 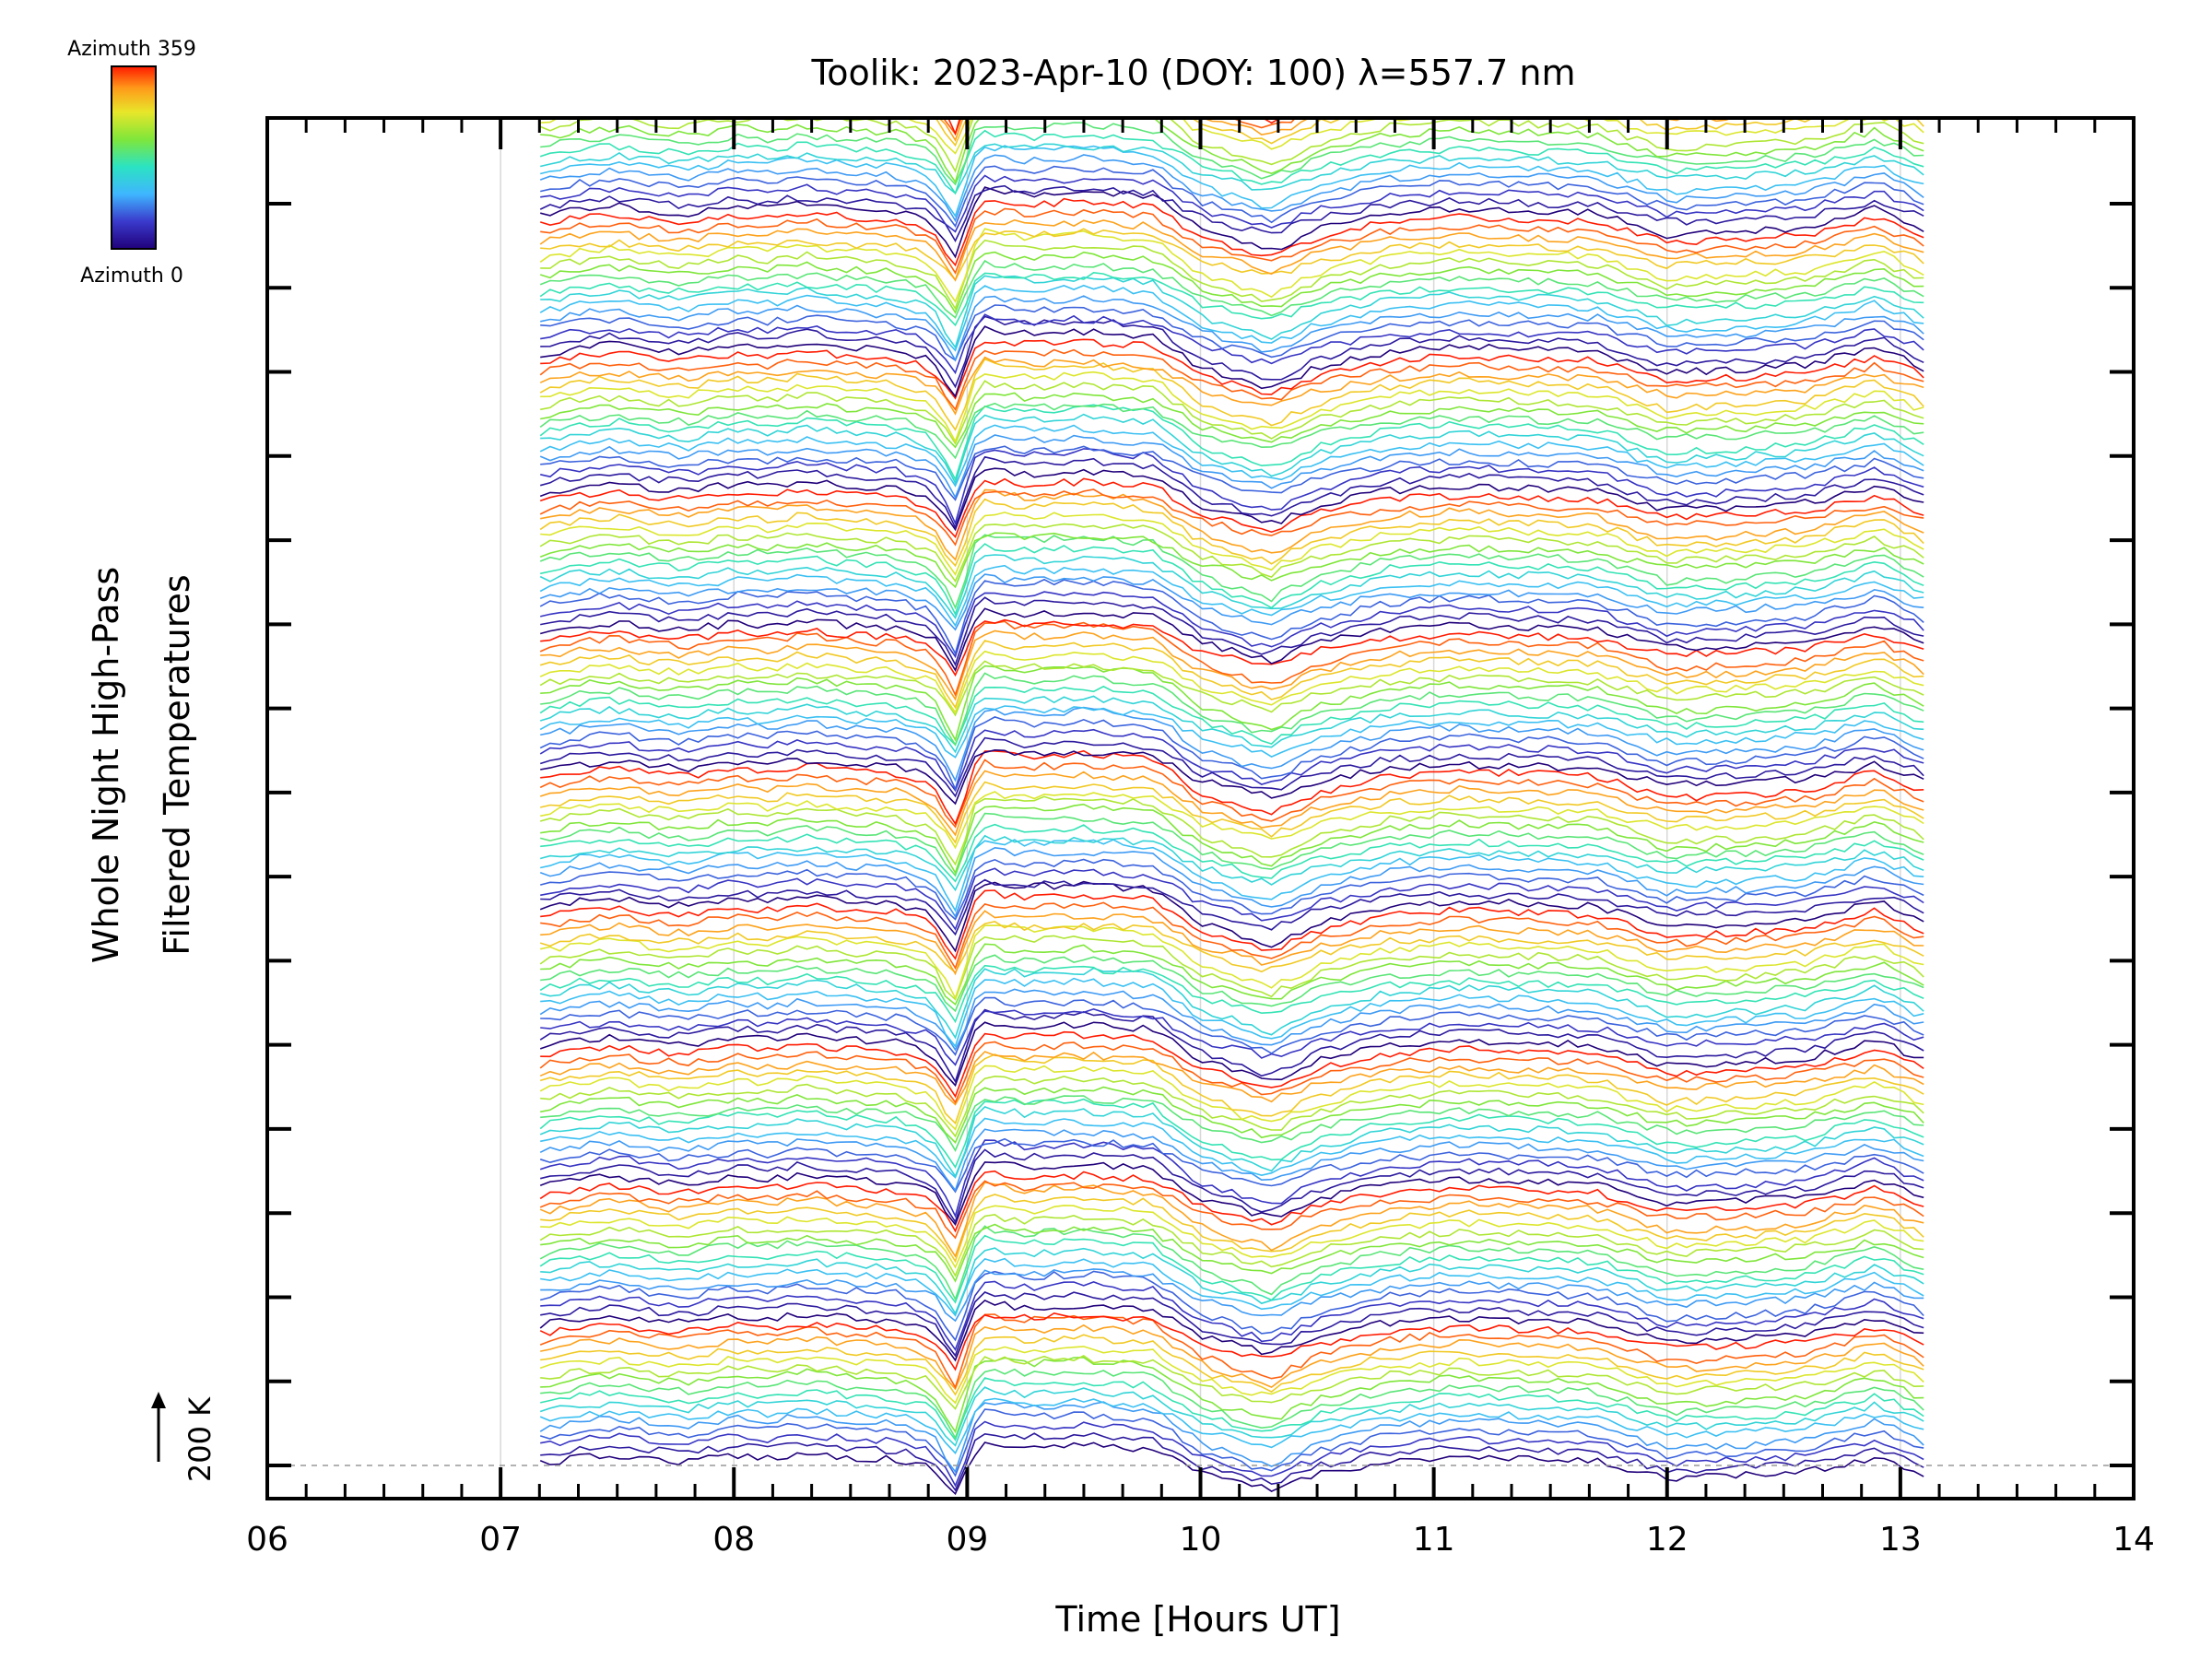 What do you see at coordinates (177, 764) in the screenshot?
I see `y-axis-label-2: Filtered Temperatures` at bounding box center [177, 764].